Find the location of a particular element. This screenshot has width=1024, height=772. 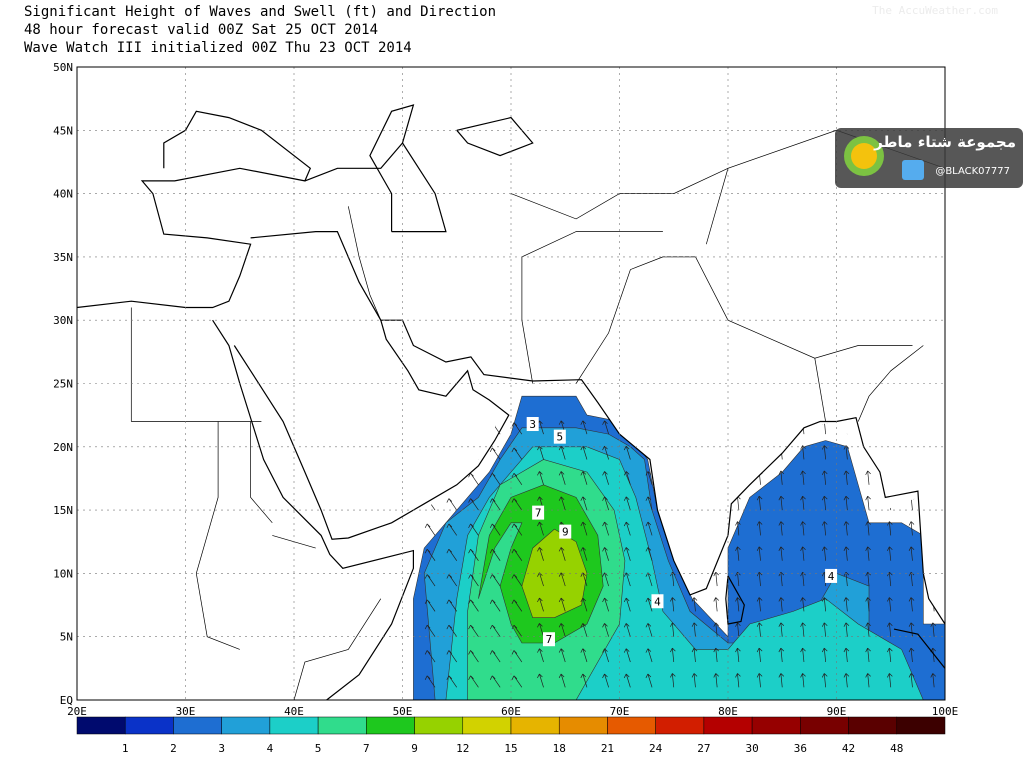

watermark: مجموعة شتاء ماطر @BLACK07777 is located at coordinates (929, 158).